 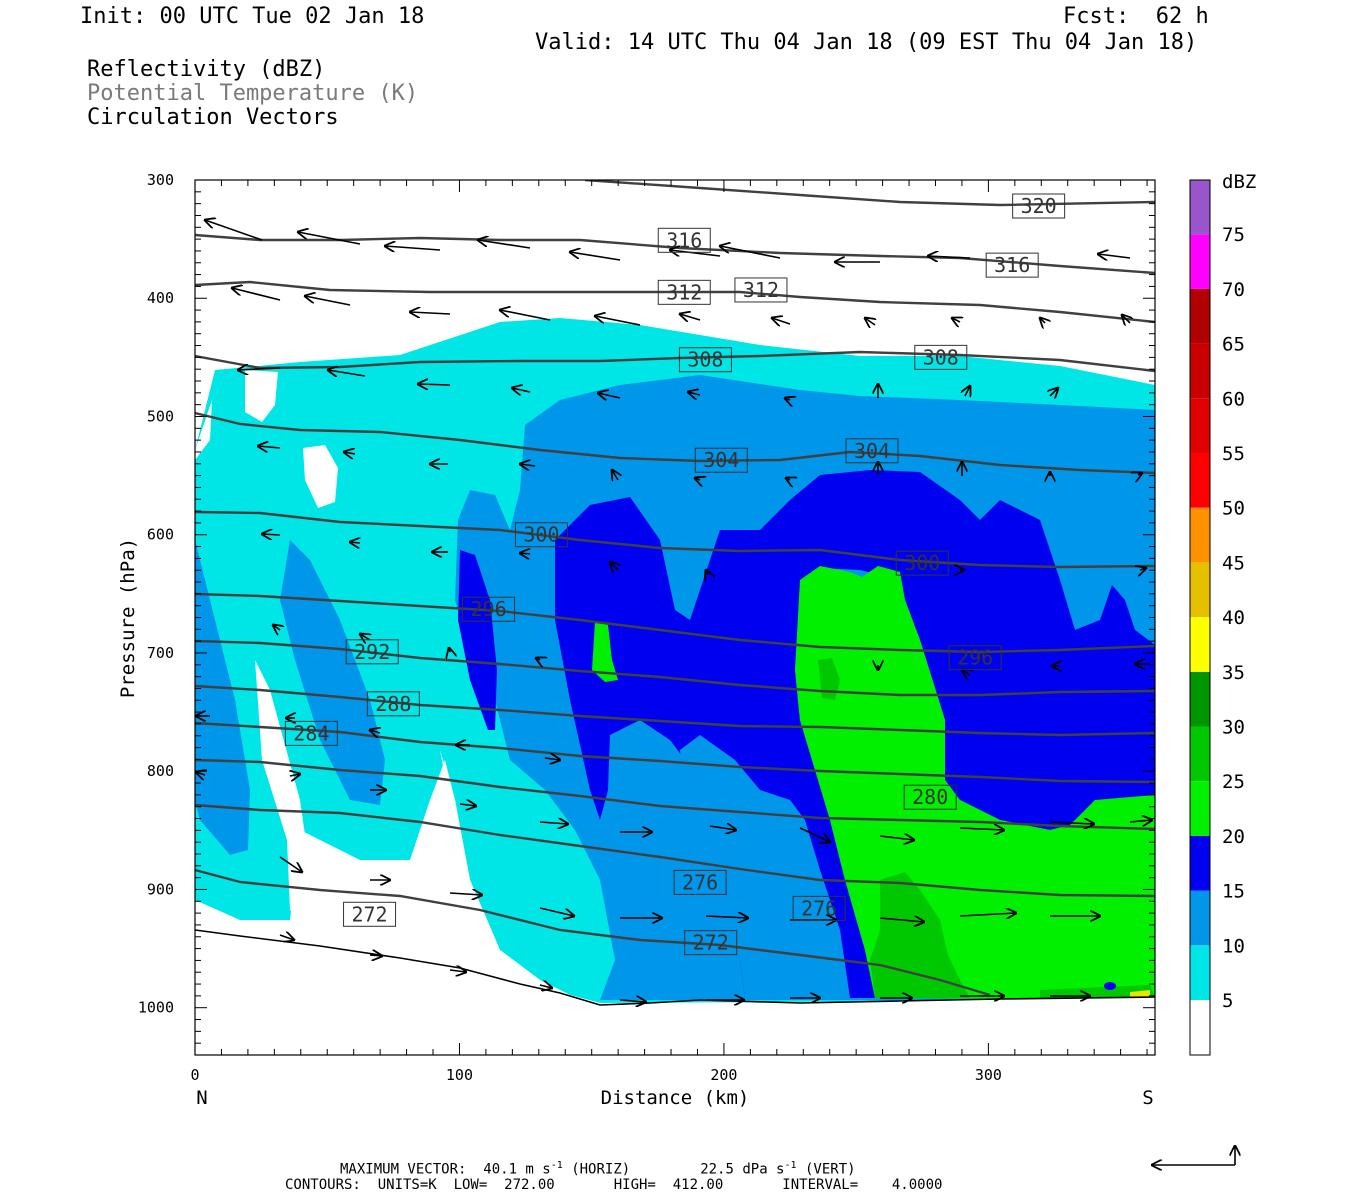 I want to click on colorbar-unit: dBZ, so click(x=1239, y=182).